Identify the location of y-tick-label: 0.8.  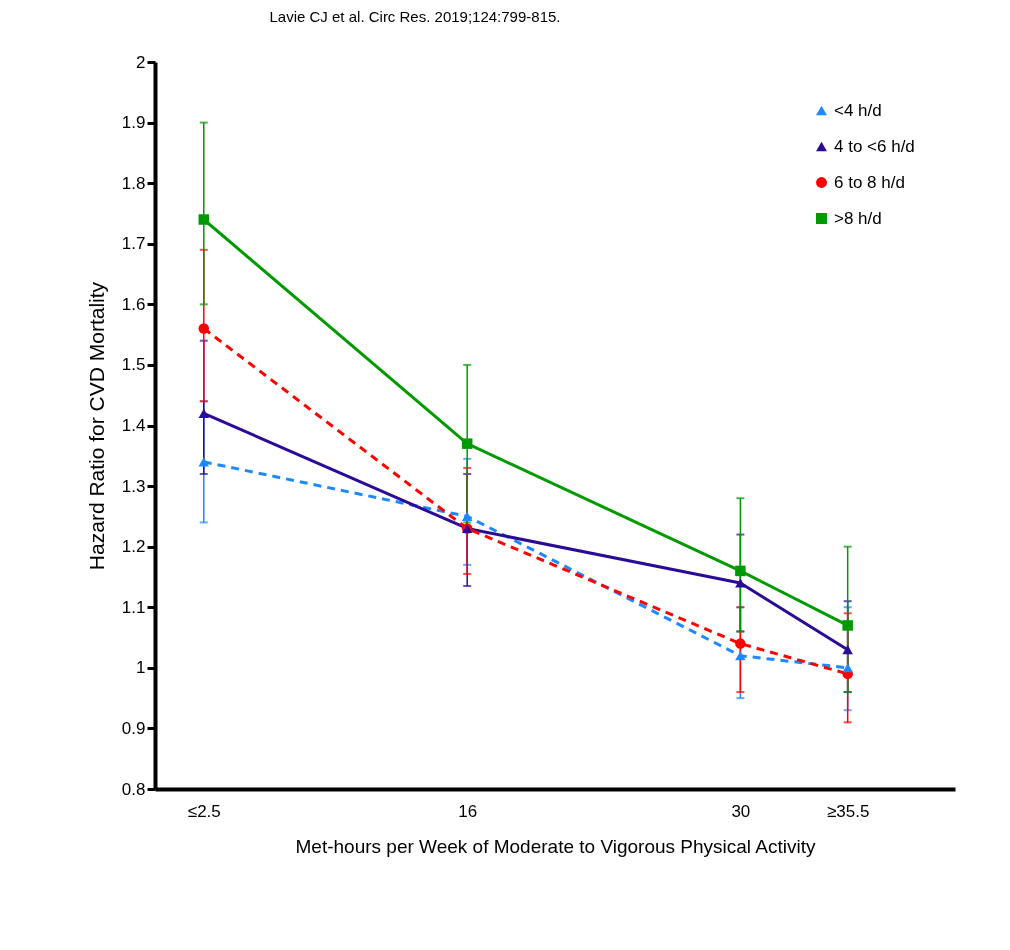
(133, 789).